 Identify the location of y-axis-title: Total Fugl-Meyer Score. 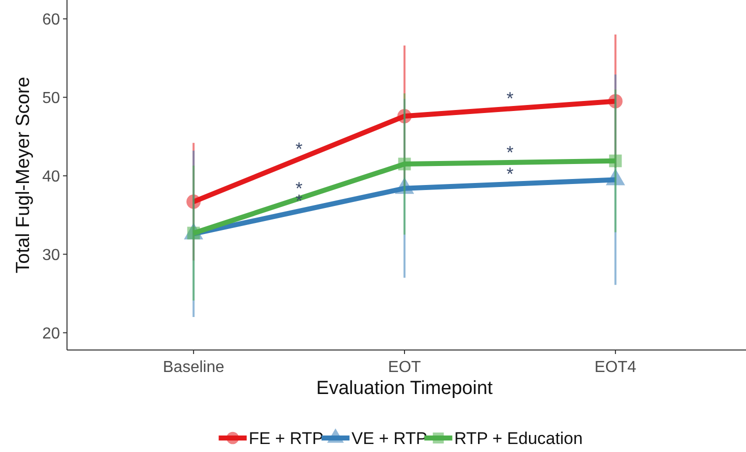
(23, 175).